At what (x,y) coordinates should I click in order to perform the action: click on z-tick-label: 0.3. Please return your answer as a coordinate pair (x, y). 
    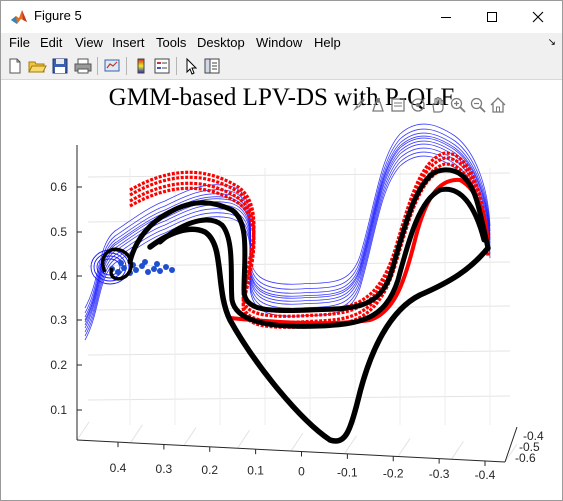
    Looking at the image, I should click on (58, 320).